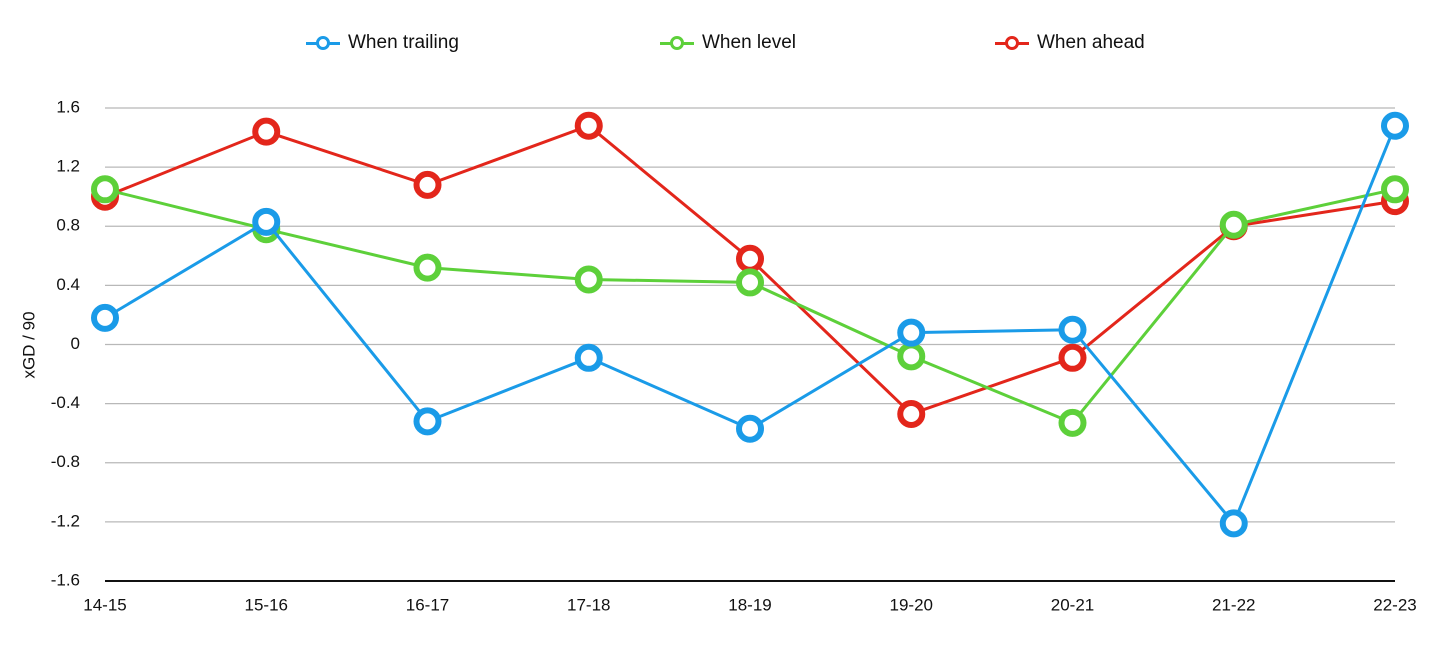 This screenshot has width=1456, height=649. Describe the element at coordinates (403, 42) in the screenshot. I see `legend-label-trailing: When trailing` at that location.